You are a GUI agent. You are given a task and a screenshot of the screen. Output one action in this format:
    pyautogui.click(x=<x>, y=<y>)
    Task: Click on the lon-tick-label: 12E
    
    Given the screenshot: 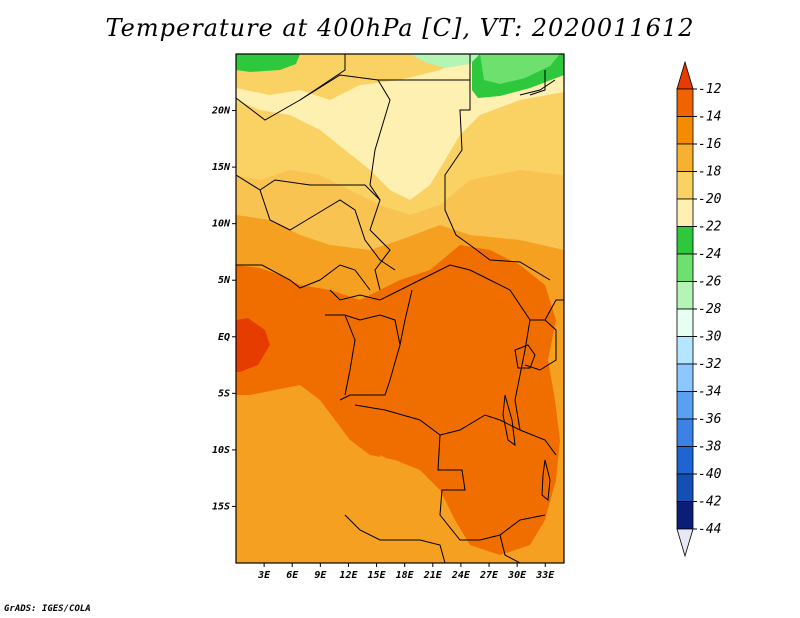 What is the action you would take?
    pyautogui.click(x=348, y=575)
    